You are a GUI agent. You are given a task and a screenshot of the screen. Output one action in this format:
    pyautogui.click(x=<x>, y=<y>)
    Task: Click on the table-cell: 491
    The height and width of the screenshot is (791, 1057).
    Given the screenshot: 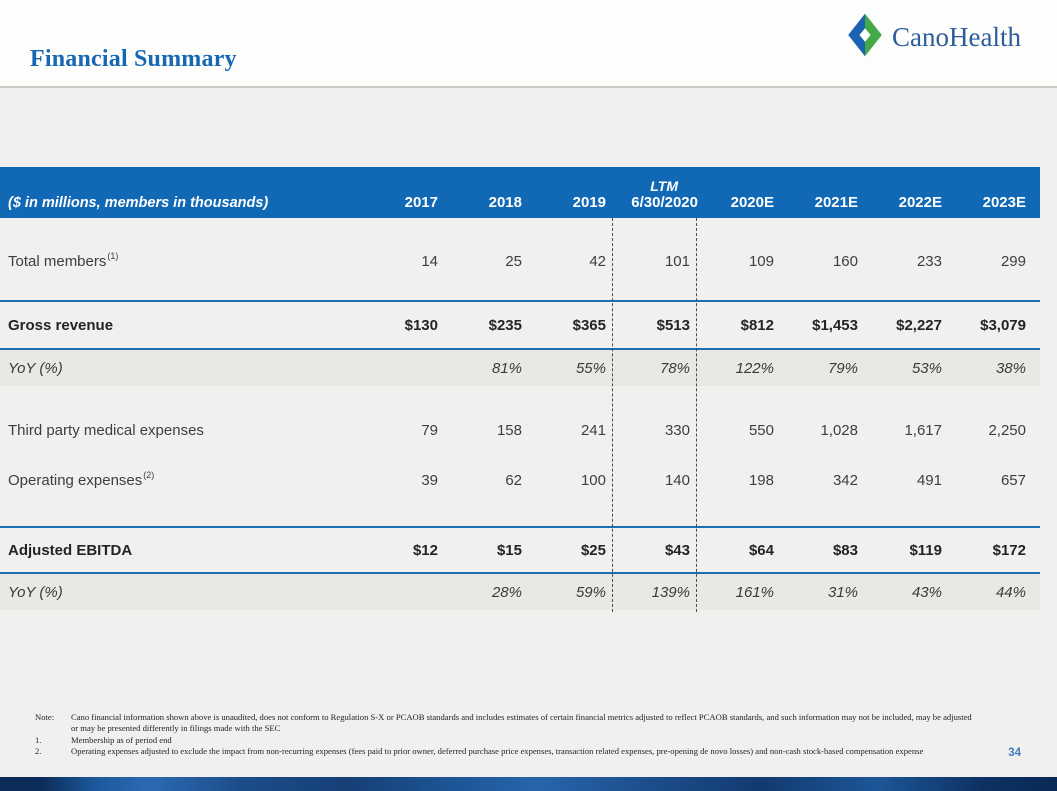 What is the action you would take?
    pyautogui.click(x=929, y=480)
    